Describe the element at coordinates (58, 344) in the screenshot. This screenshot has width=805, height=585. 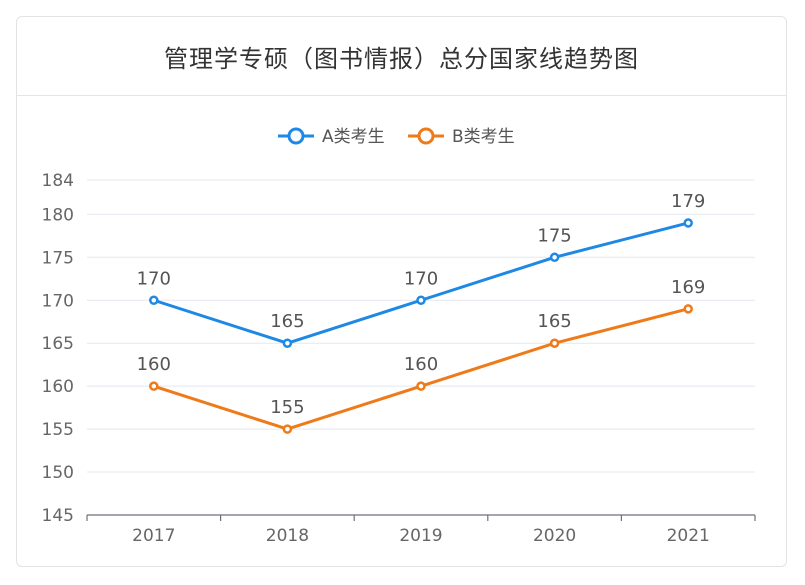
I see `y-tick-label: 165` at that location.